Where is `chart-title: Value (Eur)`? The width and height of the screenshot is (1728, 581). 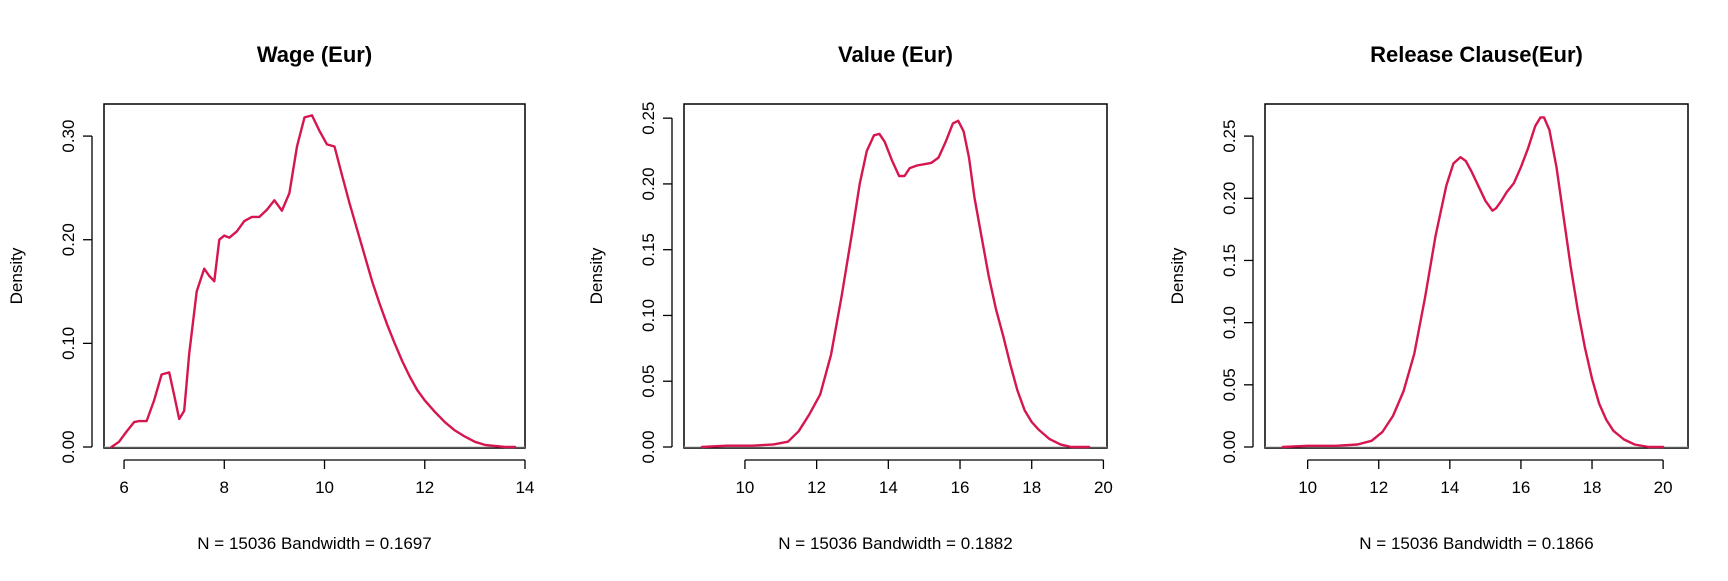 chart-title: Value (Eur) is located at coordinates (895, 54).